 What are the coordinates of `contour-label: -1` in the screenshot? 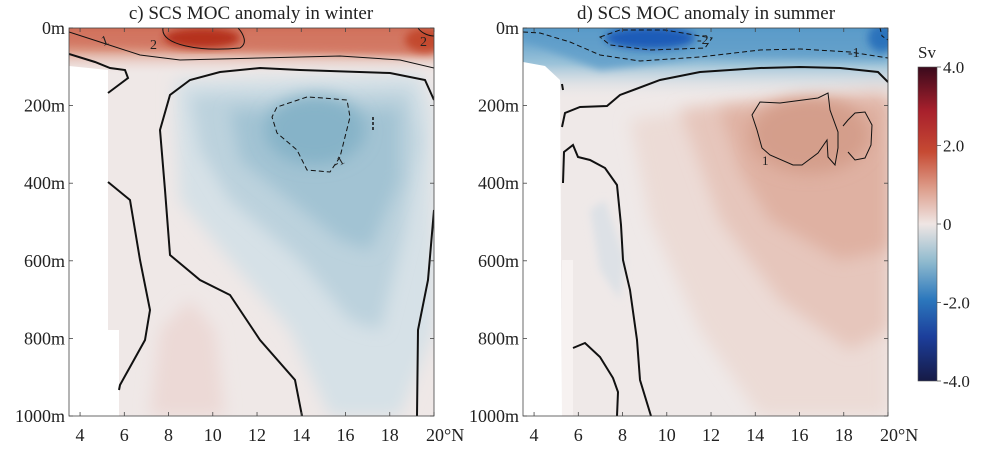 It's located at (854, 53).